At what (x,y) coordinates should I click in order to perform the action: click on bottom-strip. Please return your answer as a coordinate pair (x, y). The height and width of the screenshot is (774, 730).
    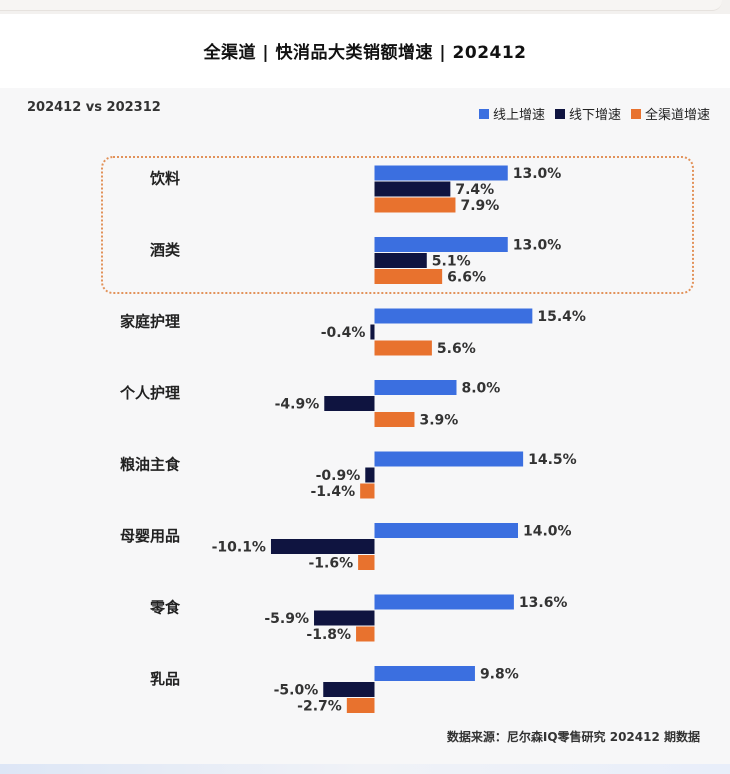
    Looking at the image, I should click on (365, 769).